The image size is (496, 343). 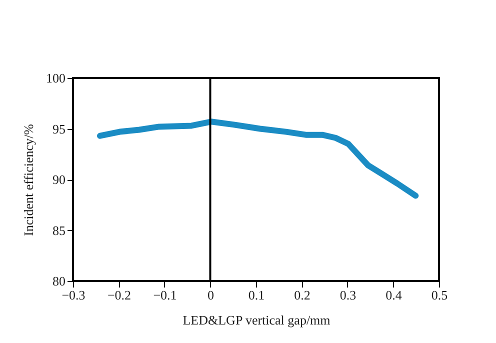 I want to click on x-tick-label: 0.1, so click(x=256, y=295).